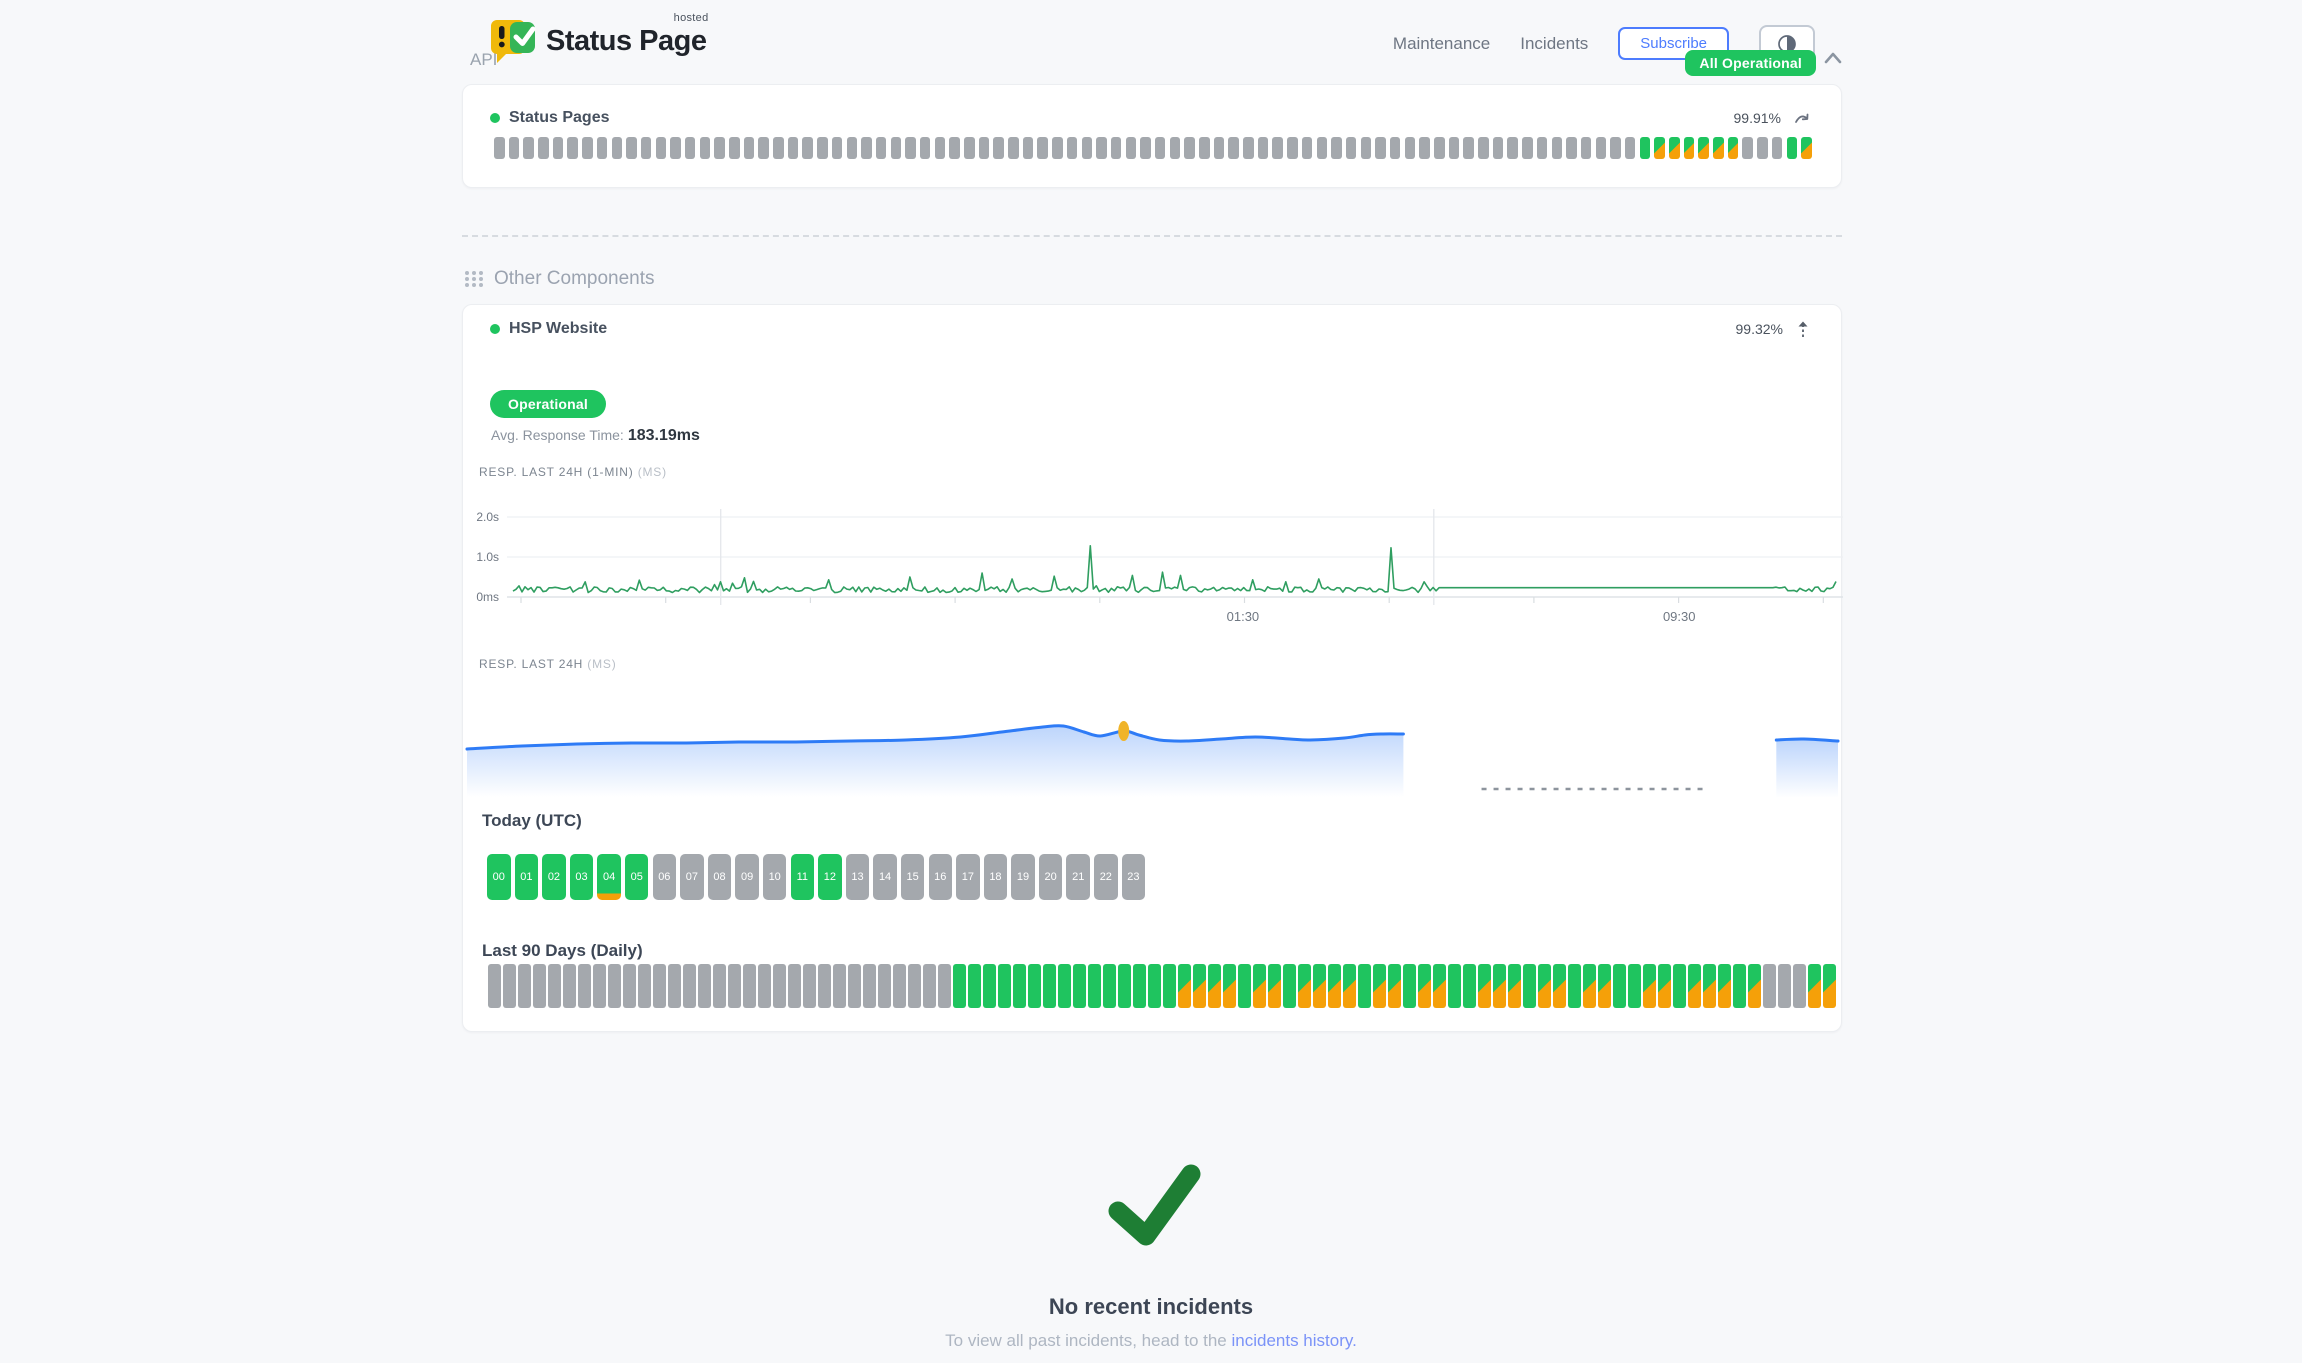 The image size is (2302, 1363). I want to click on hour-block-23: 23, so click(1133, 877).